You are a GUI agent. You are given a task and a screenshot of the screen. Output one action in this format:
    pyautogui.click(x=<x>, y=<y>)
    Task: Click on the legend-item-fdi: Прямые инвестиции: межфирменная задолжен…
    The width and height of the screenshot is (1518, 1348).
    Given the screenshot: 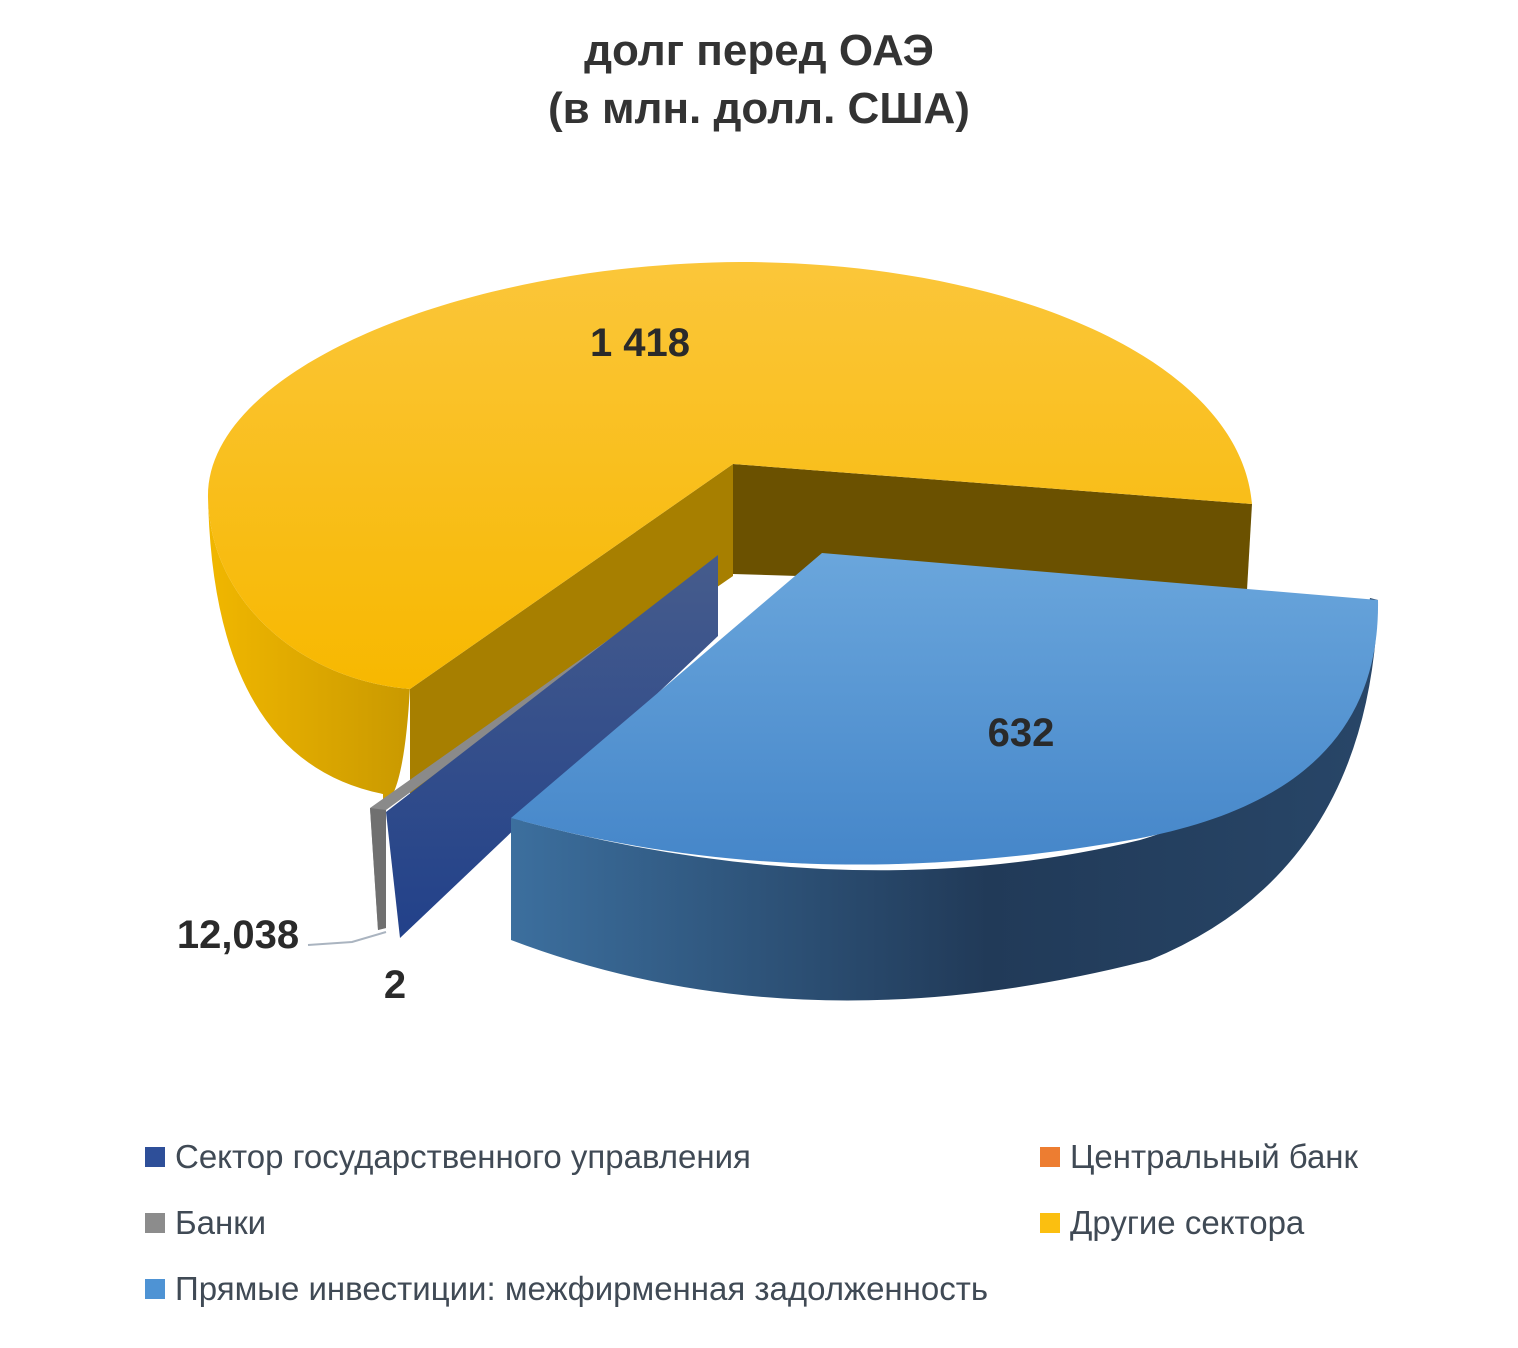 What is the action you would take?
    pyautogui.click(x=566, y=1289)
    